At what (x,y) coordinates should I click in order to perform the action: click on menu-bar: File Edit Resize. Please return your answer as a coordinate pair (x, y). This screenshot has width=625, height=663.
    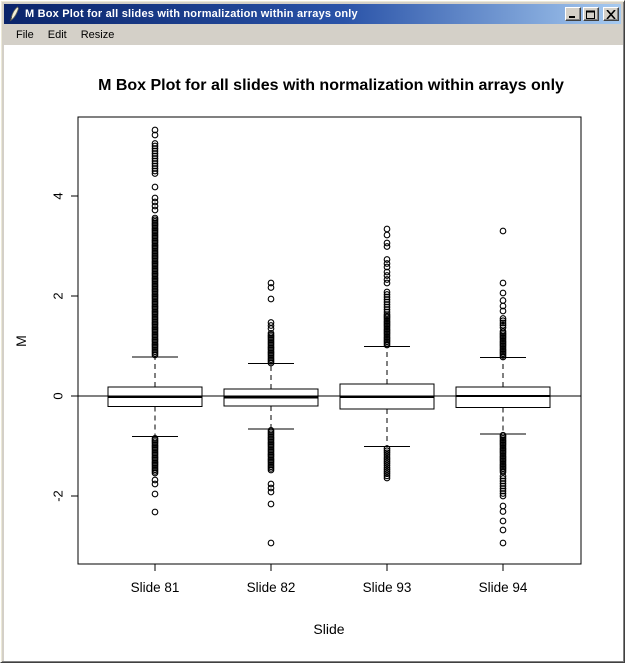
    Looking at the image, I should click on (312, 34).